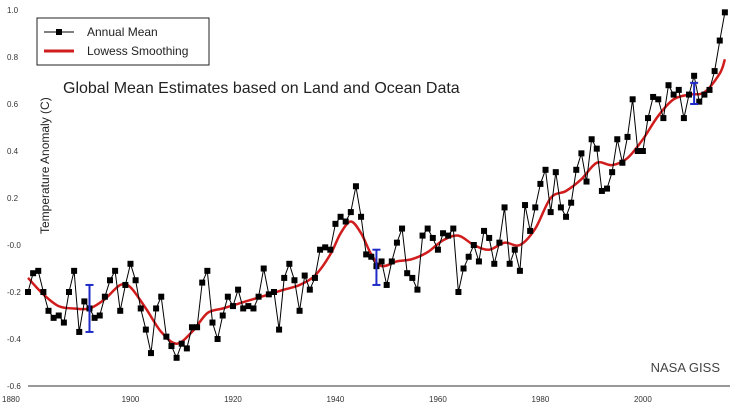 The height and width of the screenshot is (406, 730). Describe the element at coordinates (59, 32) in the screenshot. I see `legend-annual-mean-marker` at that location.